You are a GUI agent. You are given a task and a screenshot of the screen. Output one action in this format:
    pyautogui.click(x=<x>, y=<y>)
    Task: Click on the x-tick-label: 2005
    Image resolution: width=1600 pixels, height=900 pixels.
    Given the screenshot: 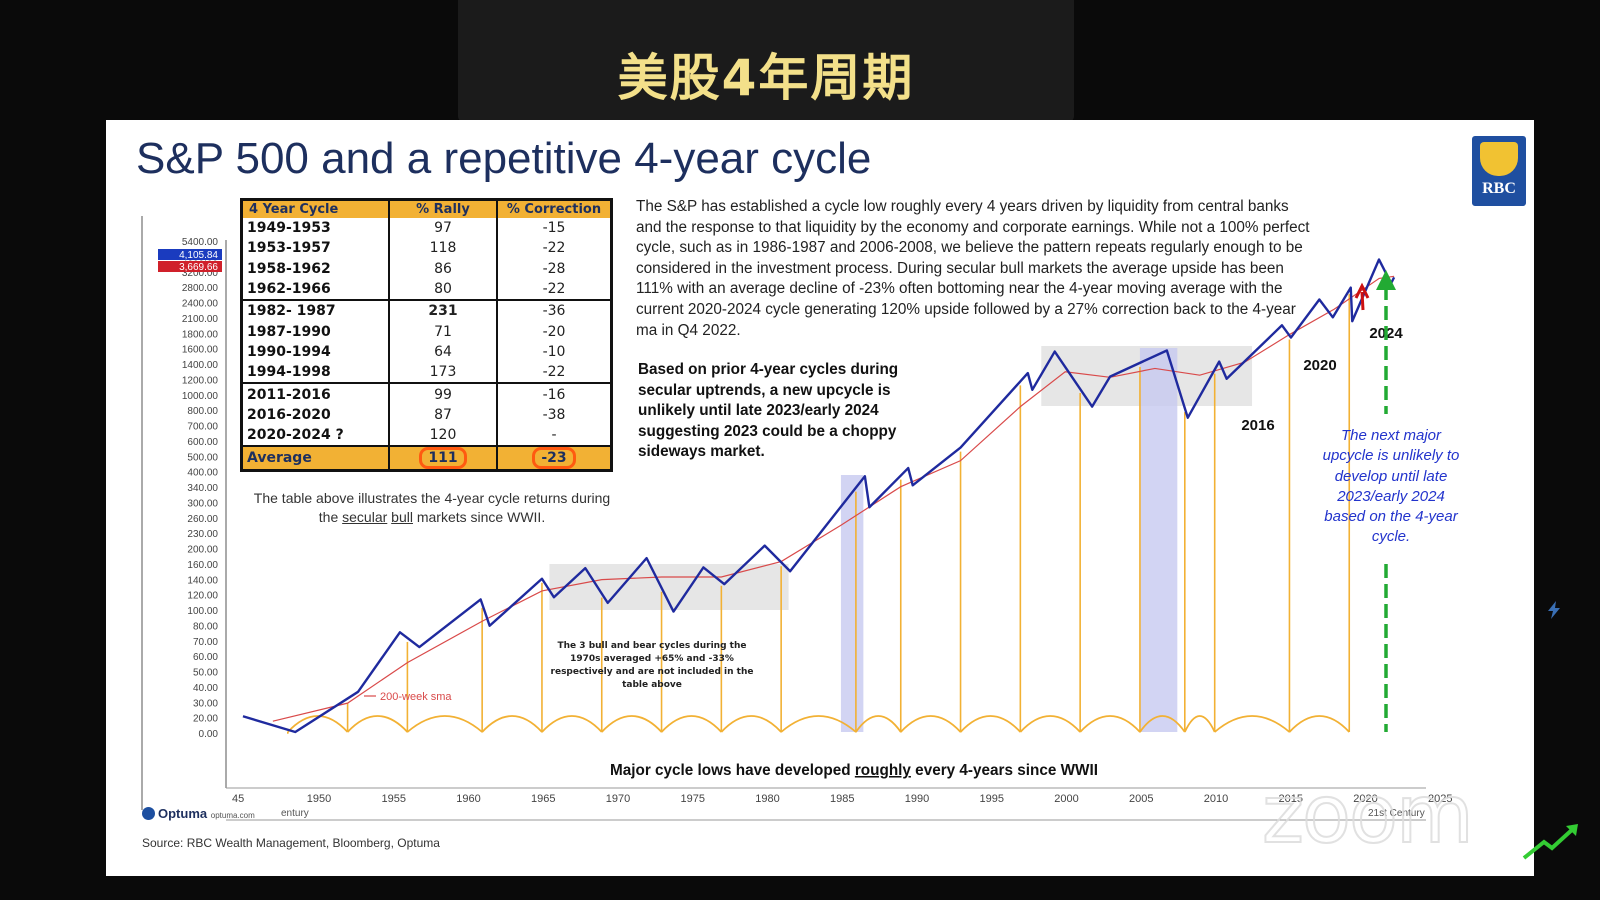 What is the action you would take?
    pyautogui.click(x=1141, y=799)
    